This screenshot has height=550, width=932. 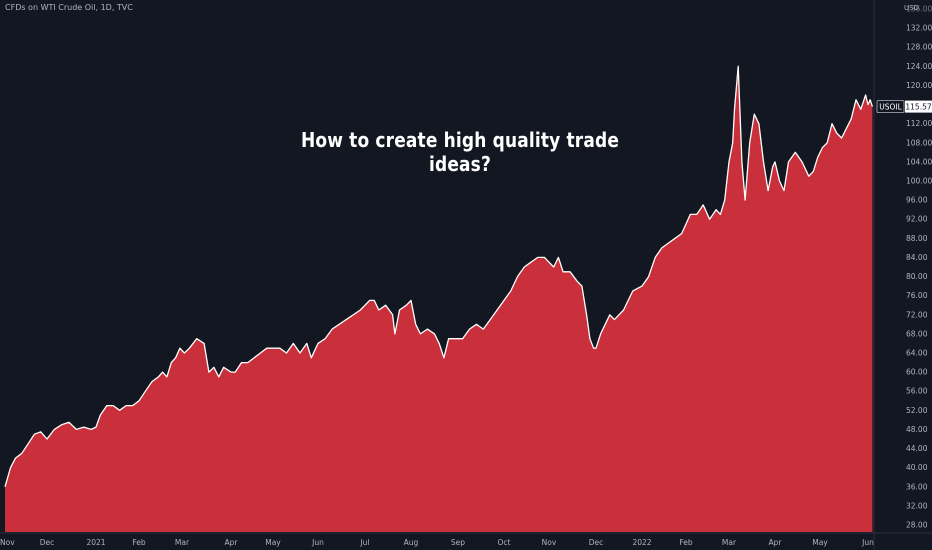 I want to click on last-price-symbol: USOIL, so click(x=890, y=107).